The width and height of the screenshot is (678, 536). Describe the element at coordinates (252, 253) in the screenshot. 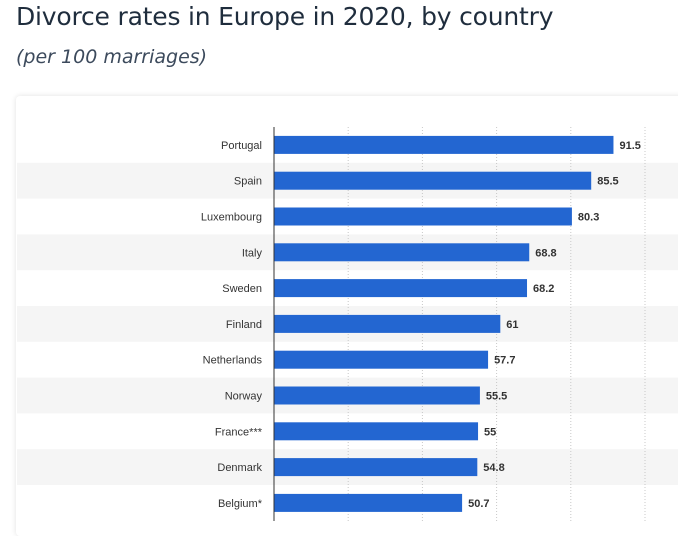

I see `category-label: Italy` at that location.